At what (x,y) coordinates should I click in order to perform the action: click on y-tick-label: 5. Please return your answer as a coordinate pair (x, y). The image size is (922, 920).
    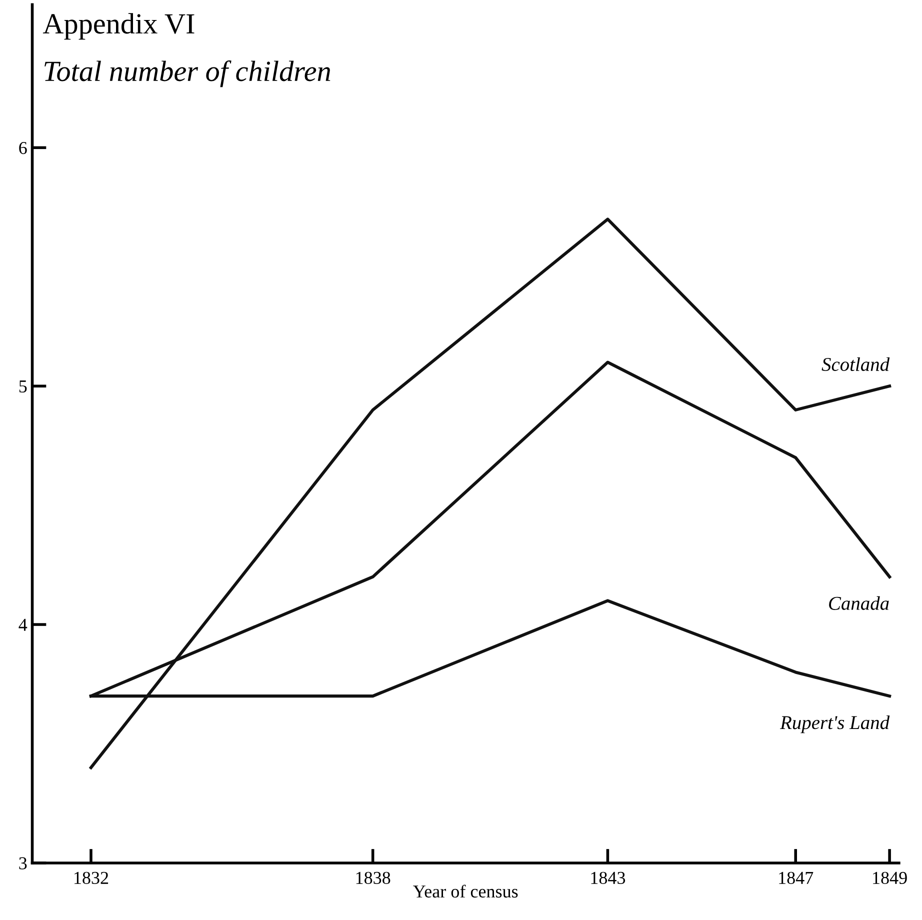
    Looking at the image, I should click on (23, 386).